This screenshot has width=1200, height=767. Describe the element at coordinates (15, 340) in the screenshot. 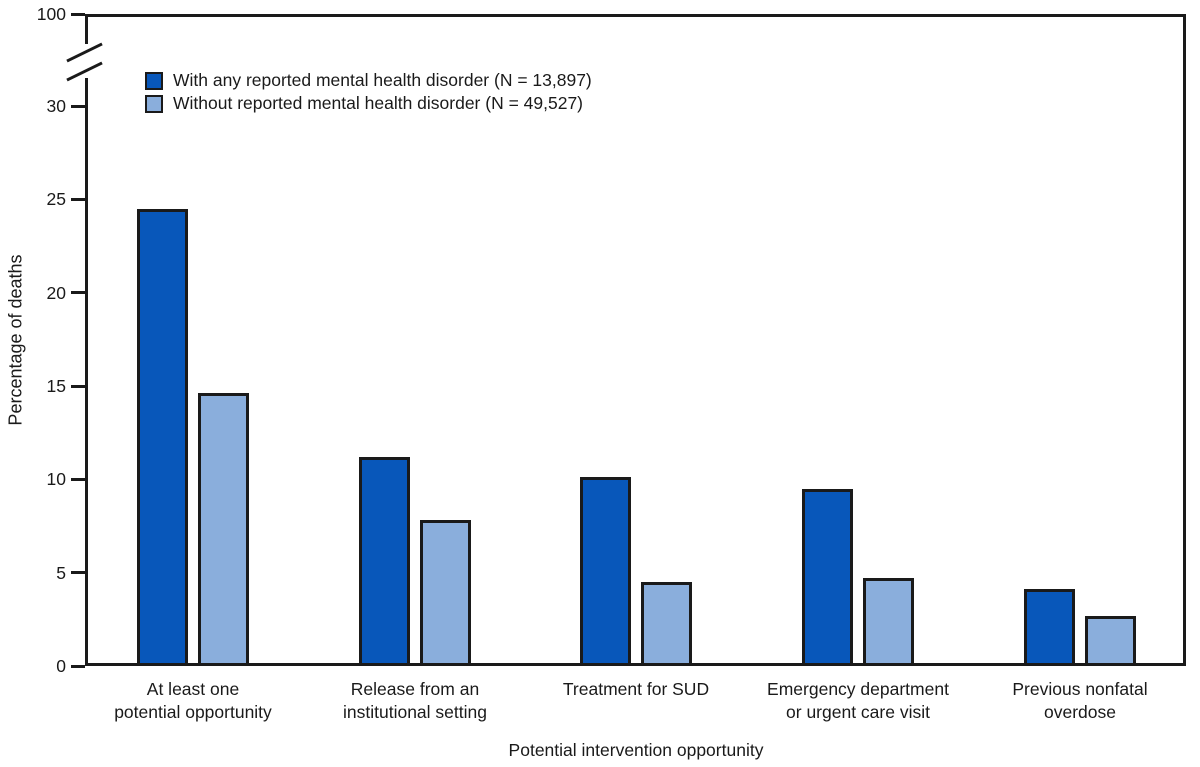

I see `y-axis-title: Percentage of deaths` at that location.